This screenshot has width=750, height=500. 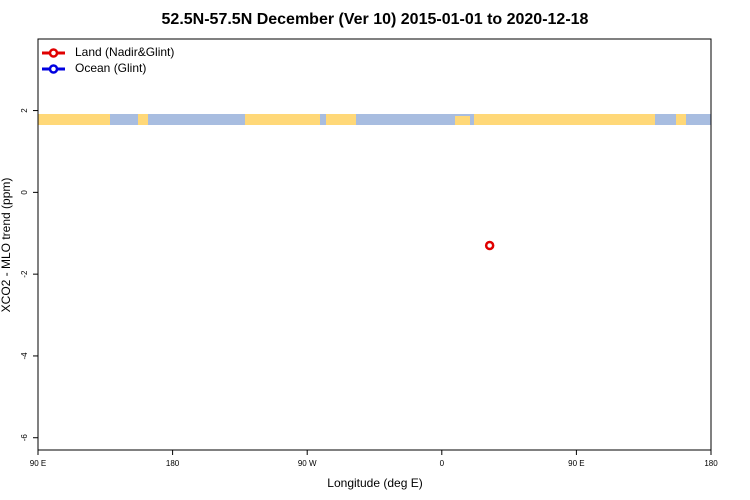 What do you see at coordinates (24, 438) in the screenshot?
I see `y-tick-label: -6` at bounding box center [24, 438].